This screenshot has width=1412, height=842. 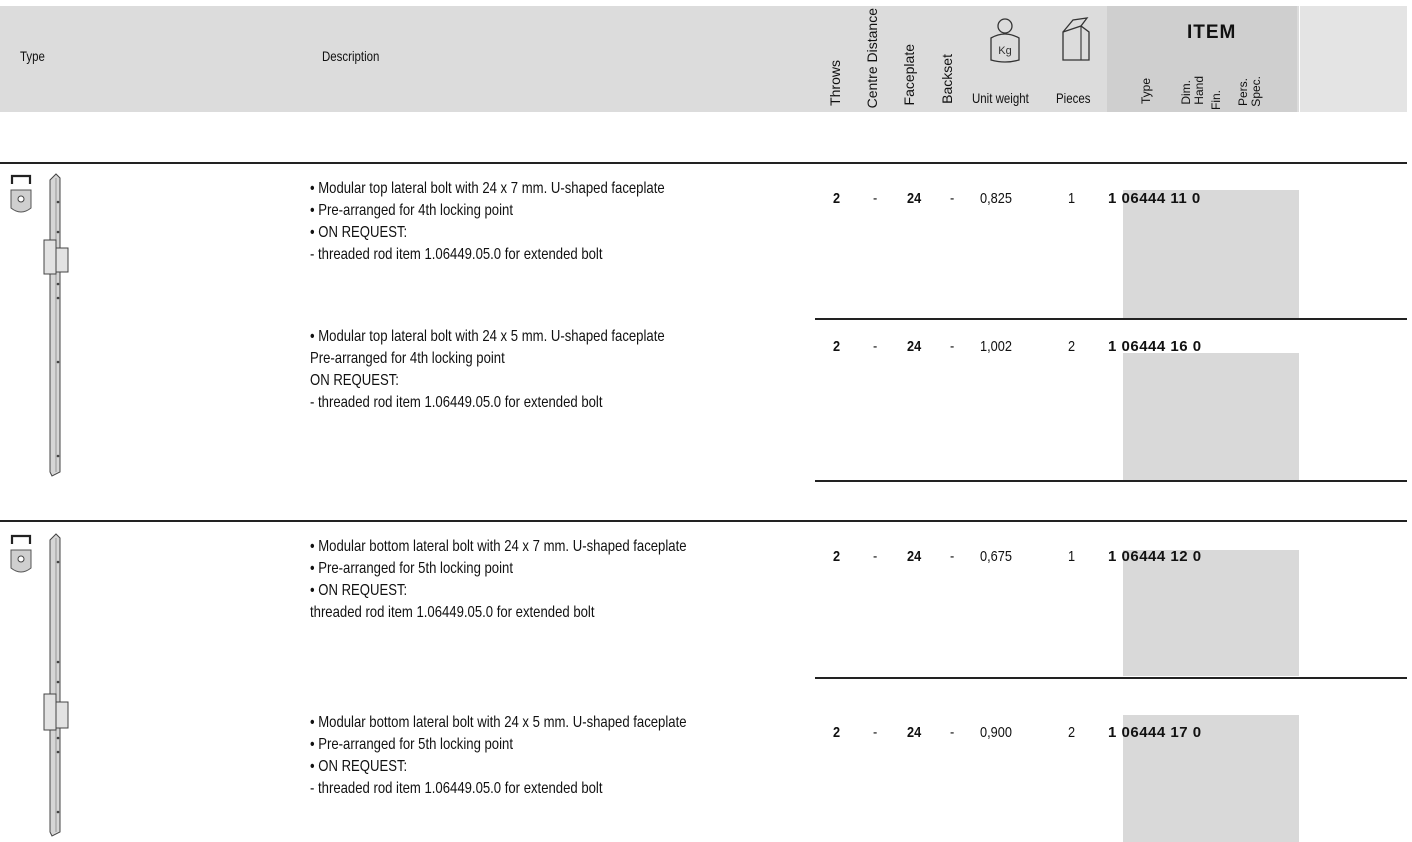 I want to click on group-divider-top, so click(x=703, y=163).